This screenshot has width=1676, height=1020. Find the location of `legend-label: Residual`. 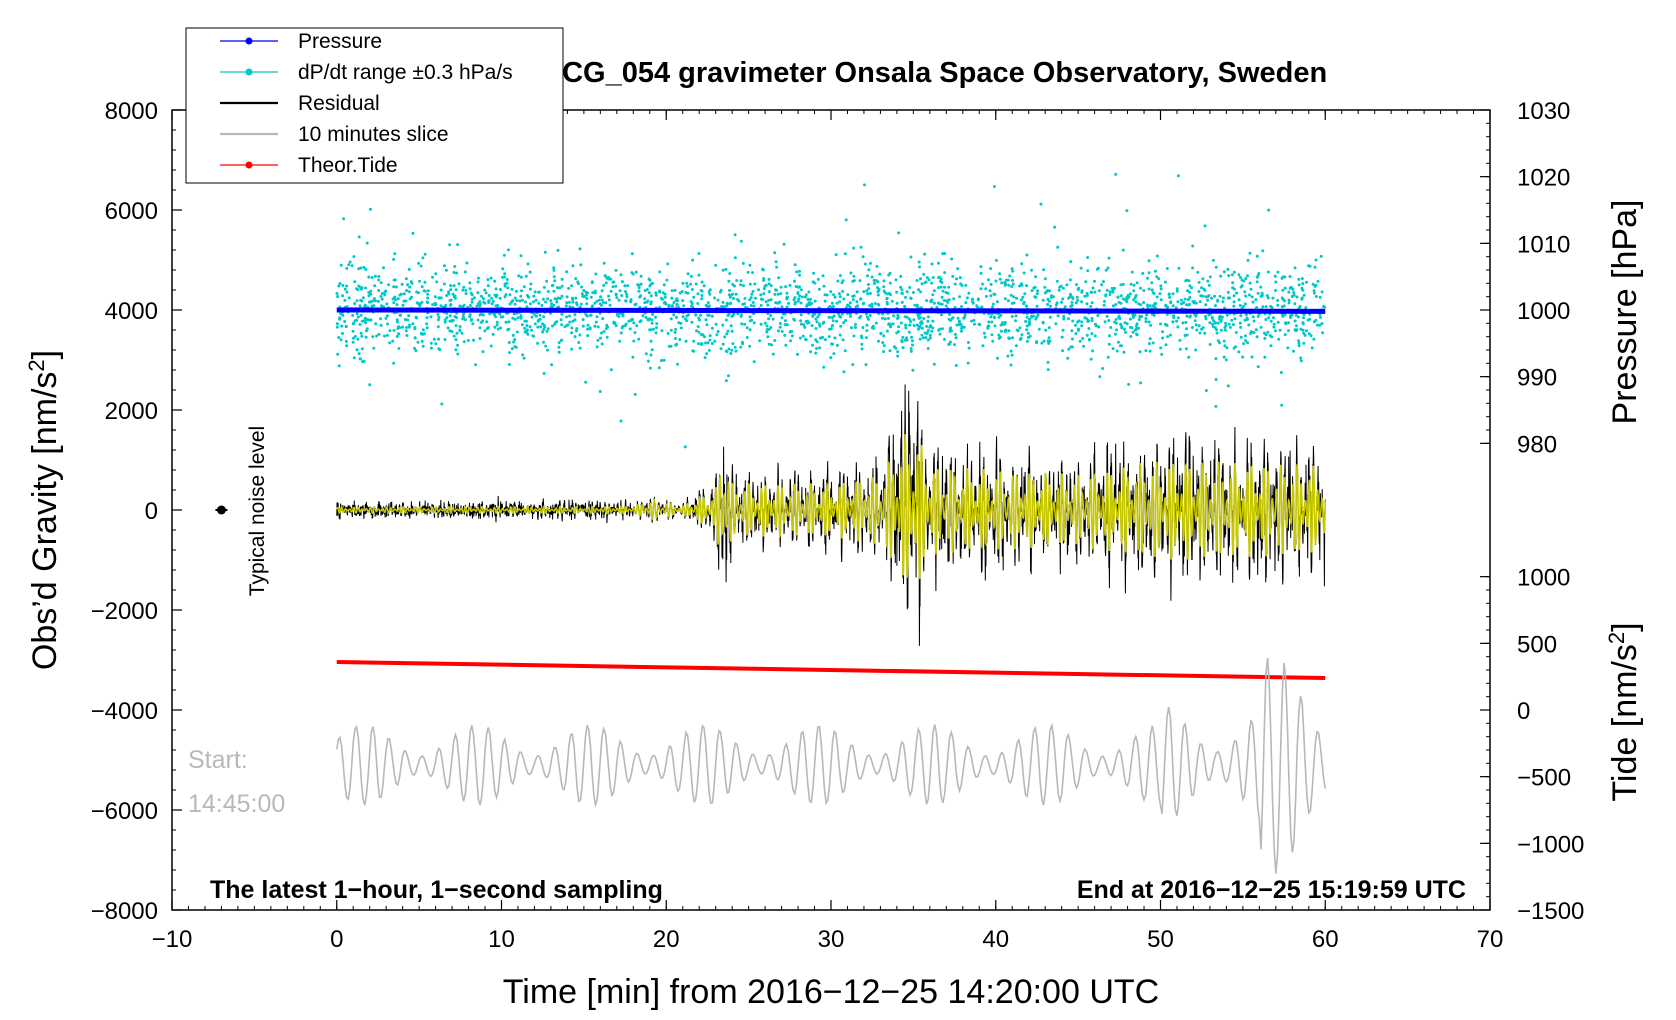

legend-label: Residual is located at coordinates (339, 103).